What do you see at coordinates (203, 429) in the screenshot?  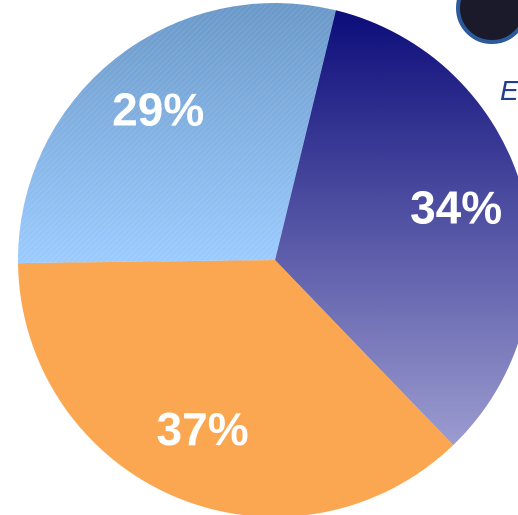 I see `value-label: 37%` at bounding box center [203, 429].